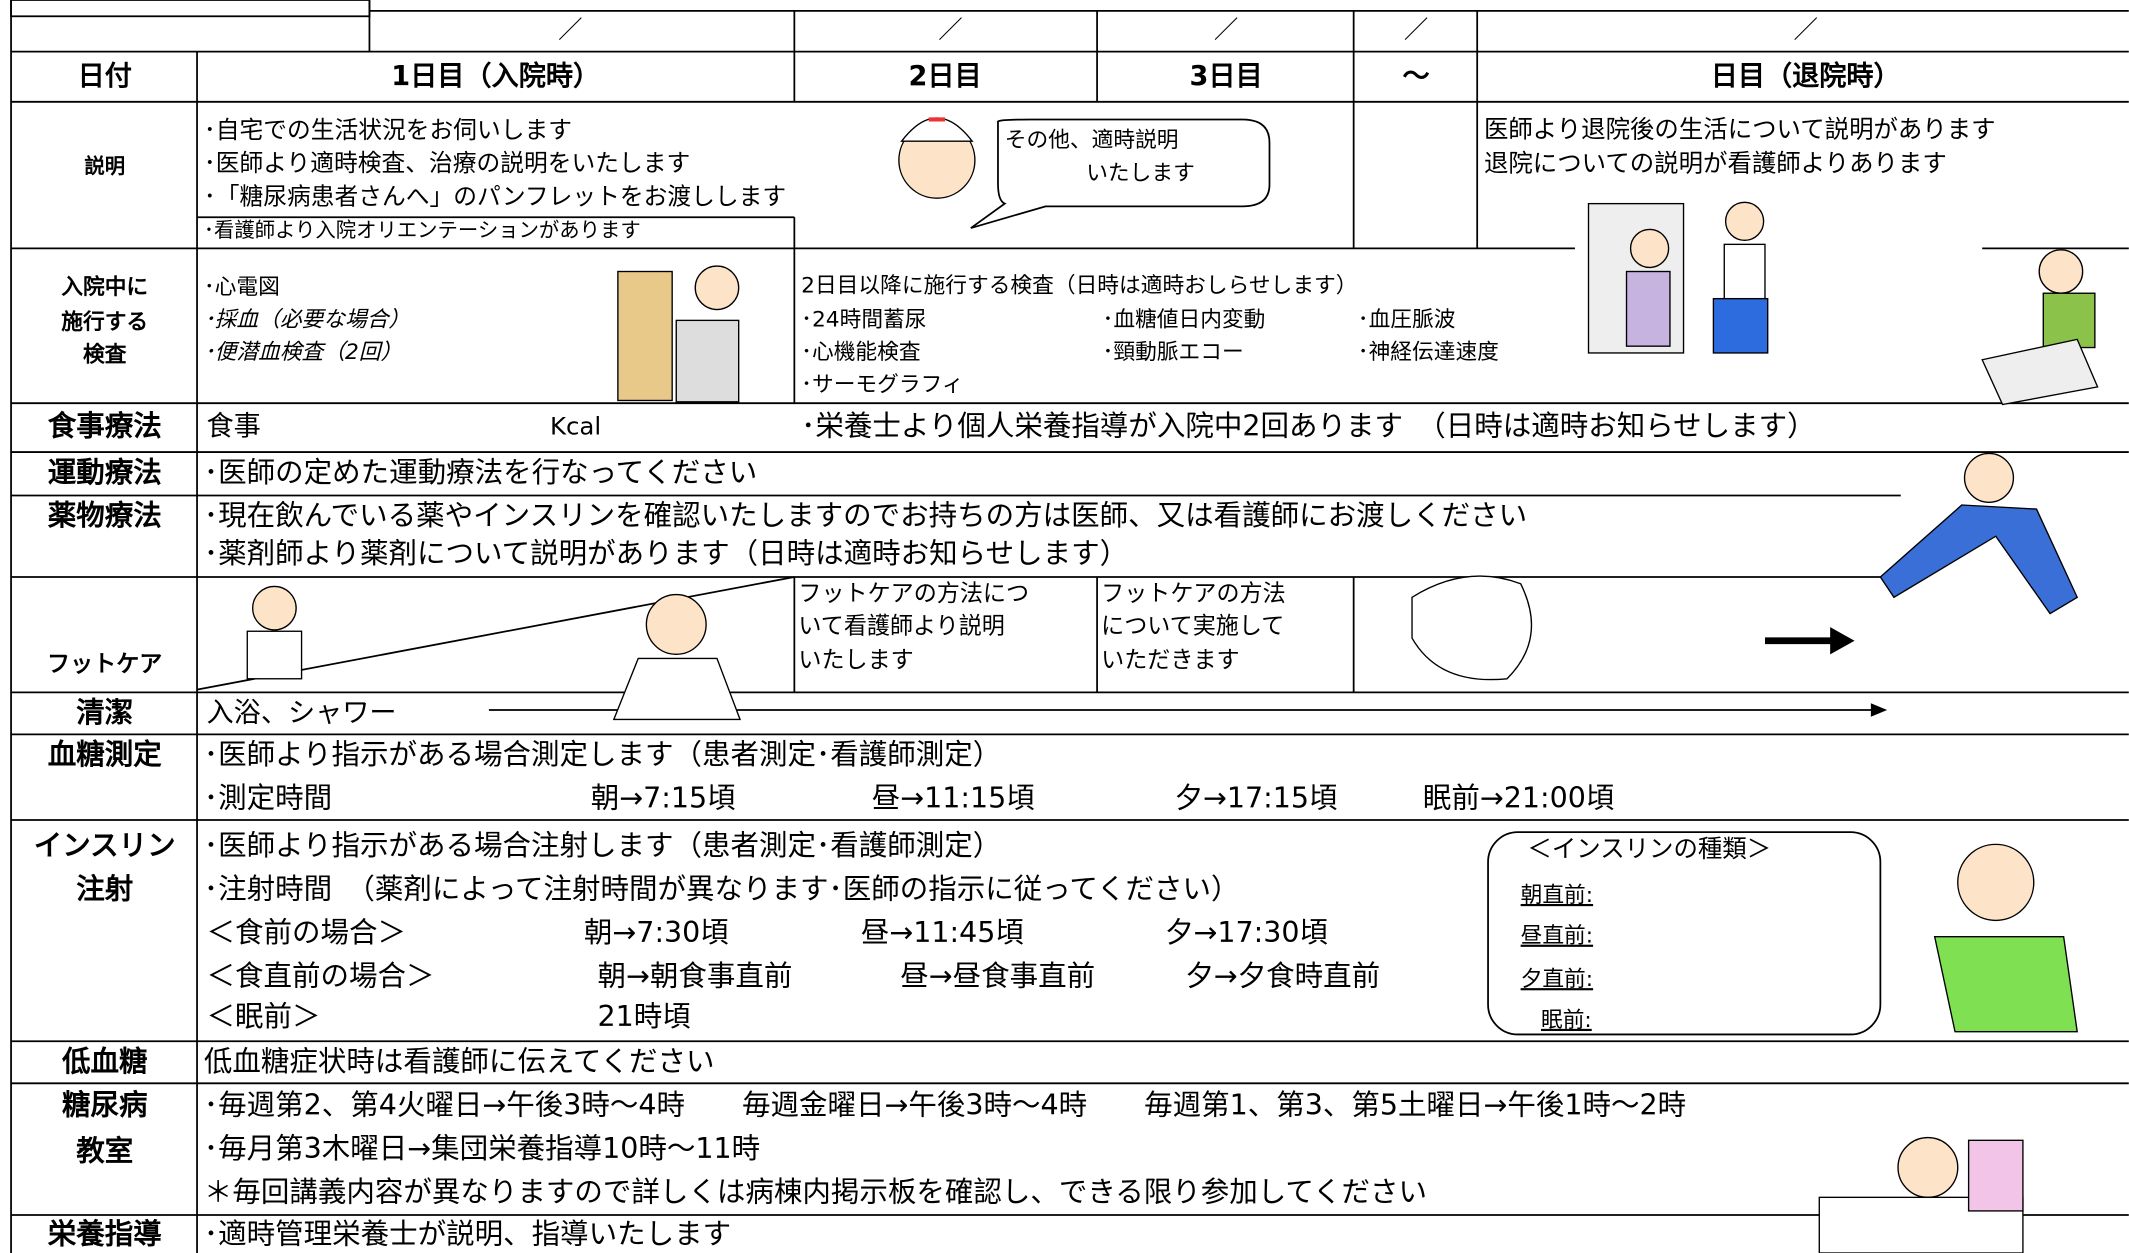  What do you see at coordinates (264, 1016) in the screenshot?
I see `cell-text: ＜眠前＞` at bounding box center [264, 1016].